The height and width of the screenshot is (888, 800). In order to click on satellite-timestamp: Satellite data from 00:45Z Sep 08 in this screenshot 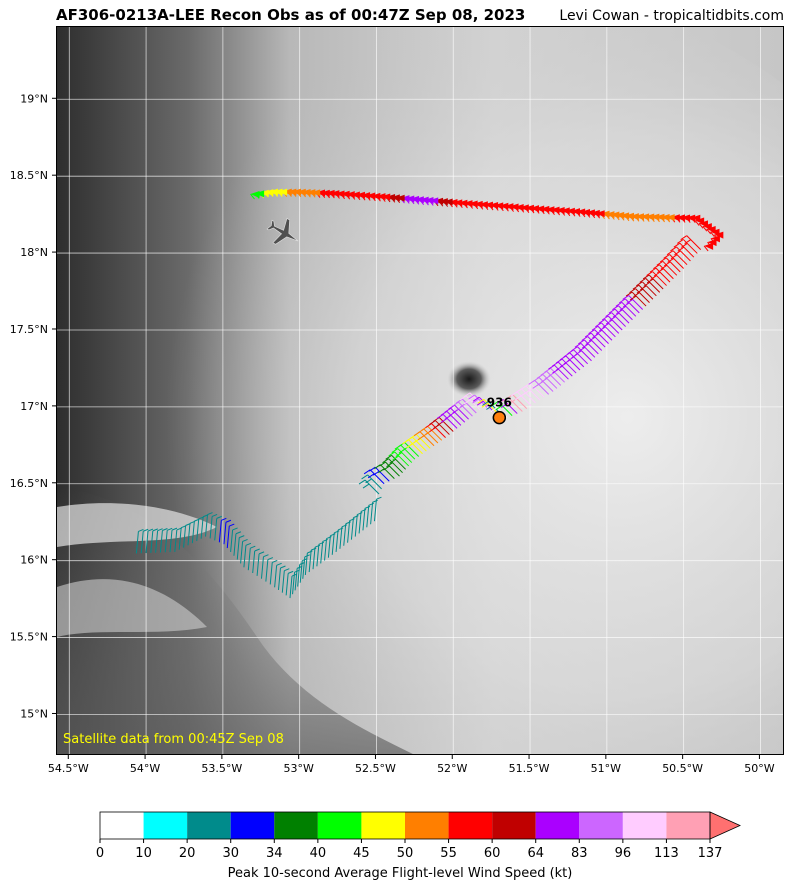, I will do `click(173, 739)`.